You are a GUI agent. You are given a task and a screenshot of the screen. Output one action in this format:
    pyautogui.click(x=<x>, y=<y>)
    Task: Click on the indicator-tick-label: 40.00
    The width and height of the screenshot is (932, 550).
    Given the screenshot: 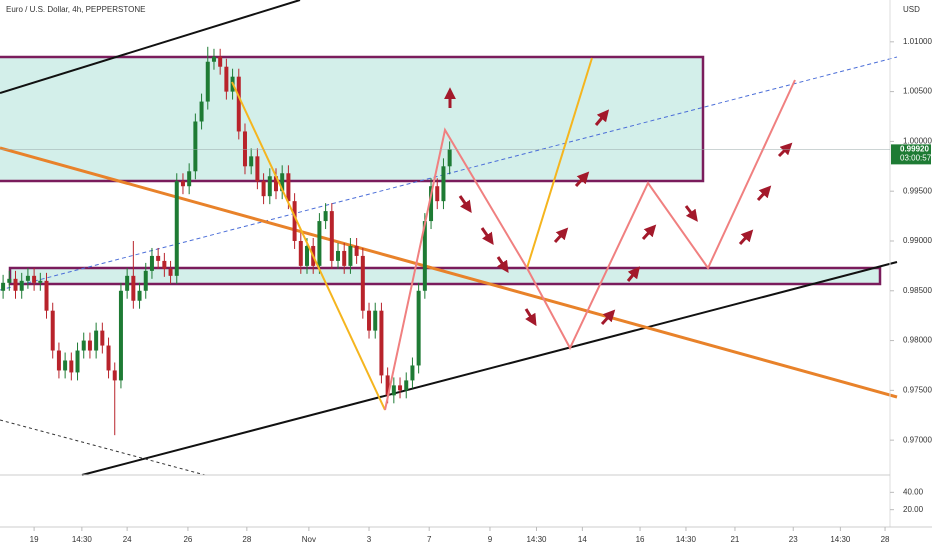 What is the action you would take?
    pyautogui.click(x=913, y=491)
    